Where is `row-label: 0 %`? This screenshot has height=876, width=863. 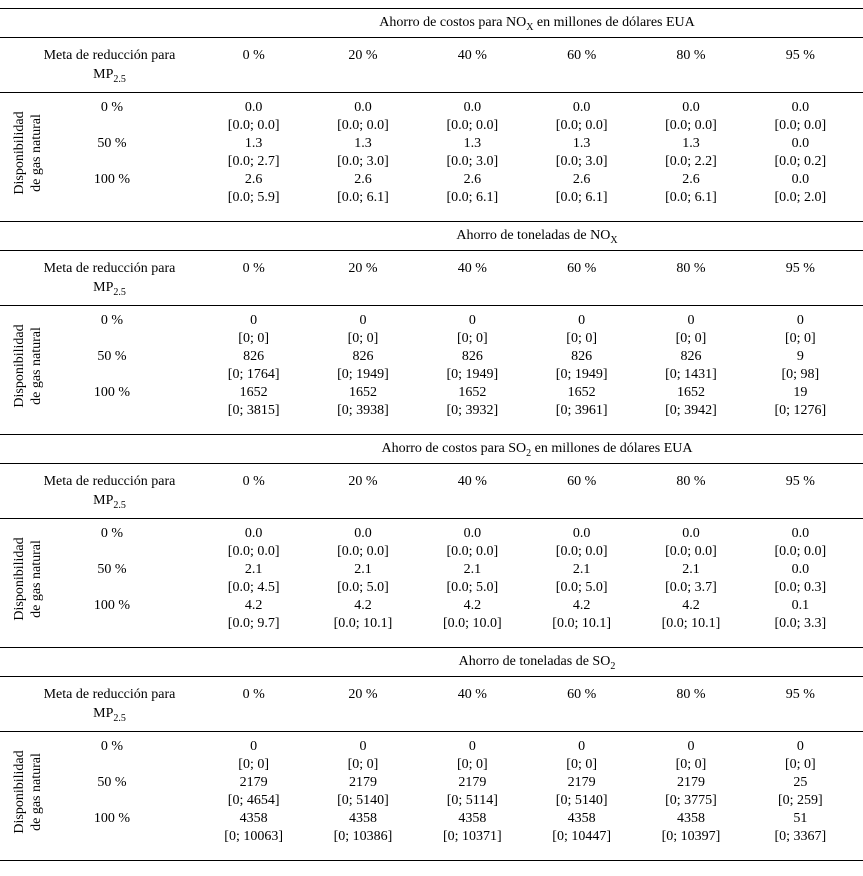 row-label: 0 % is located at coordinates (112, 533).